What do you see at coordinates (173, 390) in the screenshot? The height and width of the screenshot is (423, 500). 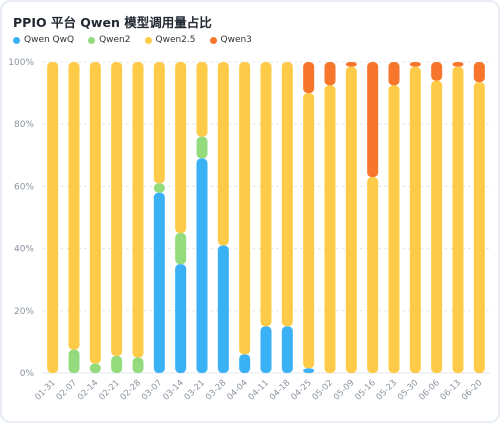 I see `x-tick-label: 03-14` at bounding box center [173, 390].